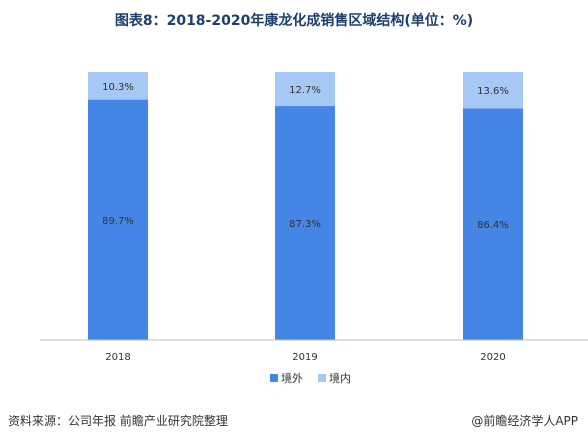 Image resolution: width=588 pixels, height=439 pixels. What do you see at coordinates (118, 421) in the screenshot?
I see `source-note: 资料来源：公司年报 前瞻产业研究院整理` at bounding box center [118, 421].